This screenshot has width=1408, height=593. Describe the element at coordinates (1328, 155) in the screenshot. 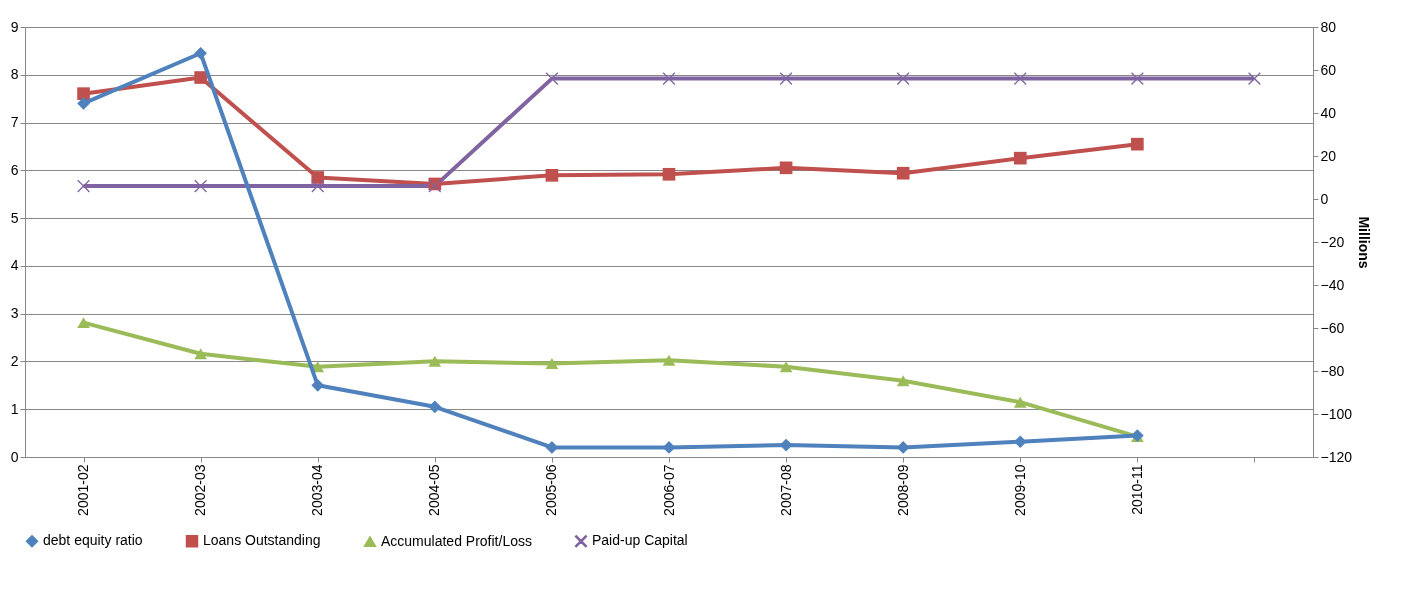

I see `y2-tick-label: 20` at that location.